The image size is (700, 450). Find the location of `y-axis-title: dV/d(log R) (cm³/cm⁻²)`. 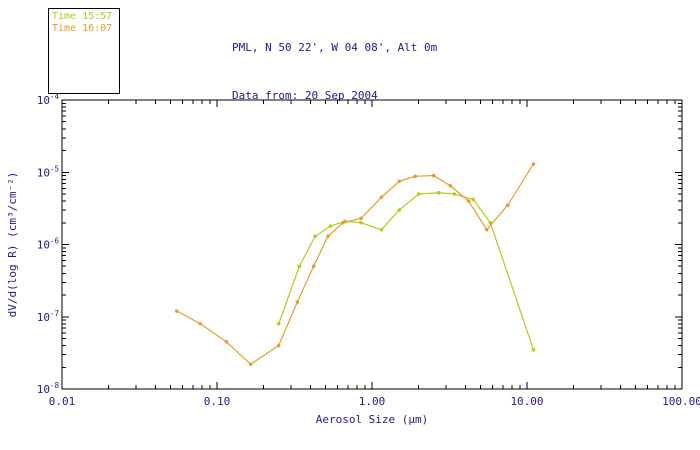

y-axis-title: dV/d(log R) (cm³/cm⁻²) is located at coordinates (12, 245).